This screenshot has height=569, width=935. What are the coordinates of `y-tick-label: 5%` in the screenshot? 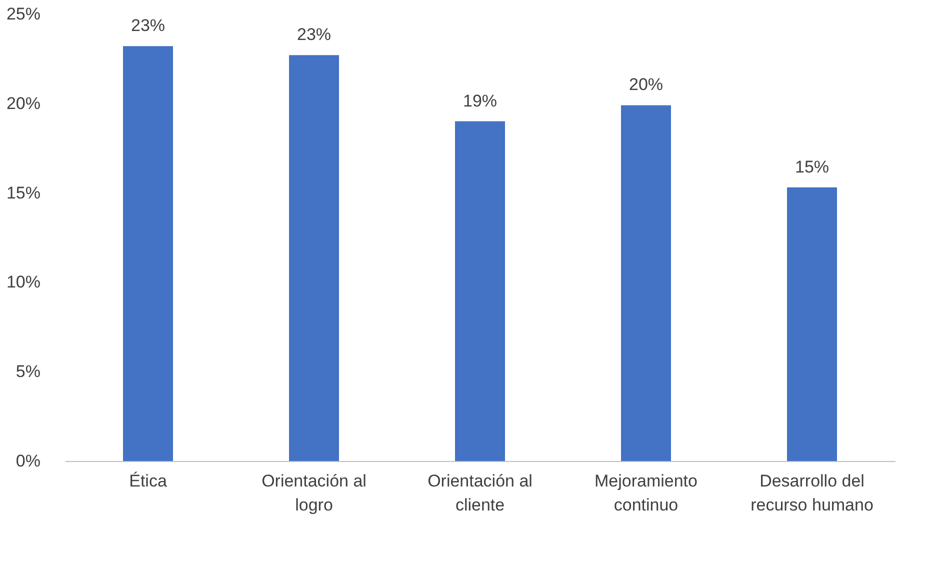 It's located at (28, 372).